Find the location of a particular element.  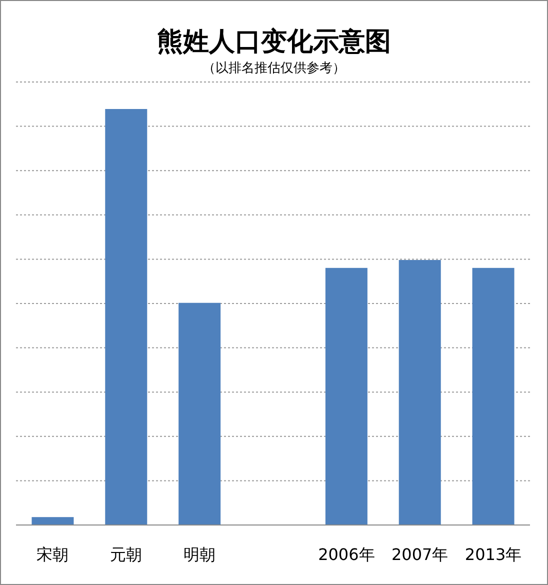

x-tick-label: 元朝 is located at coordinates (126, 554).